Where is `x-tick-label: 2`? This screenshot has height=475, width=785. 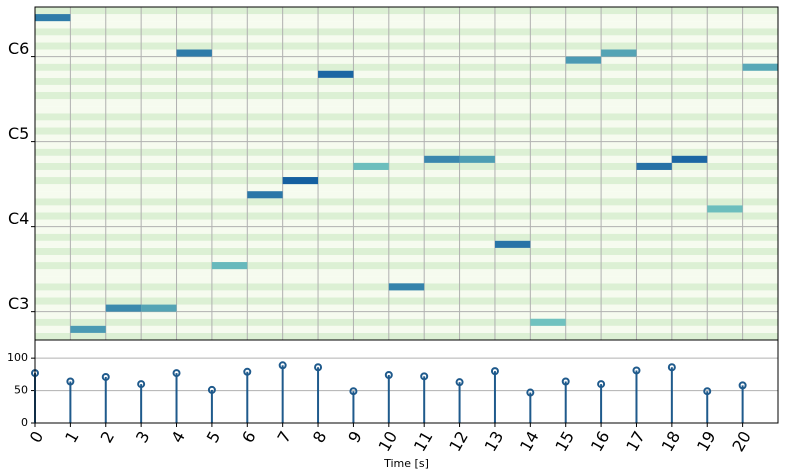
x-tick-label: 2 is located at coordinates (108, 437).